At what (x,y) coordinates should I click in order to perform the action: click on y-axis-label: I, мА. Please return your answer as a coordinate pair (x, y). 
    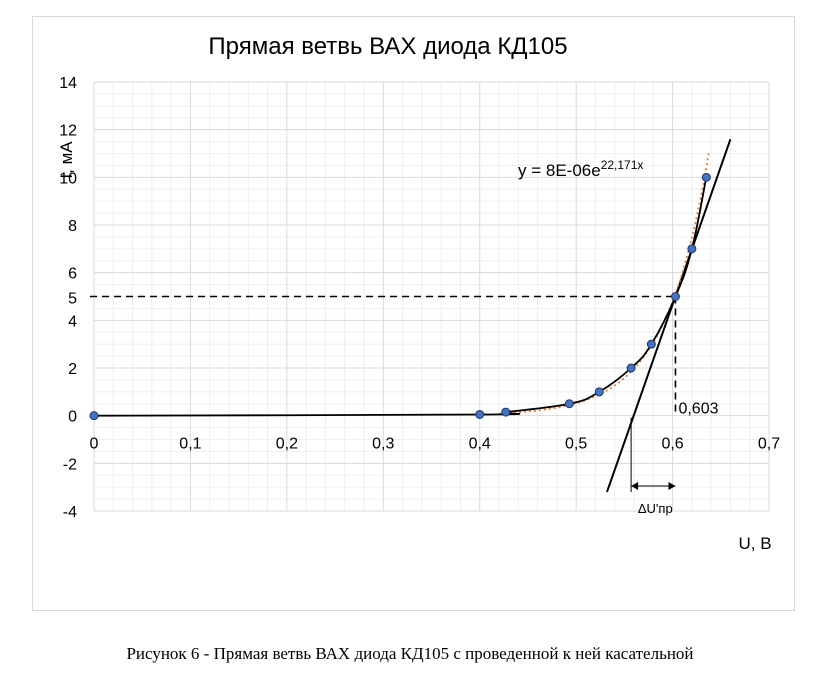
    Looking at the image, I should click on (66, 160).